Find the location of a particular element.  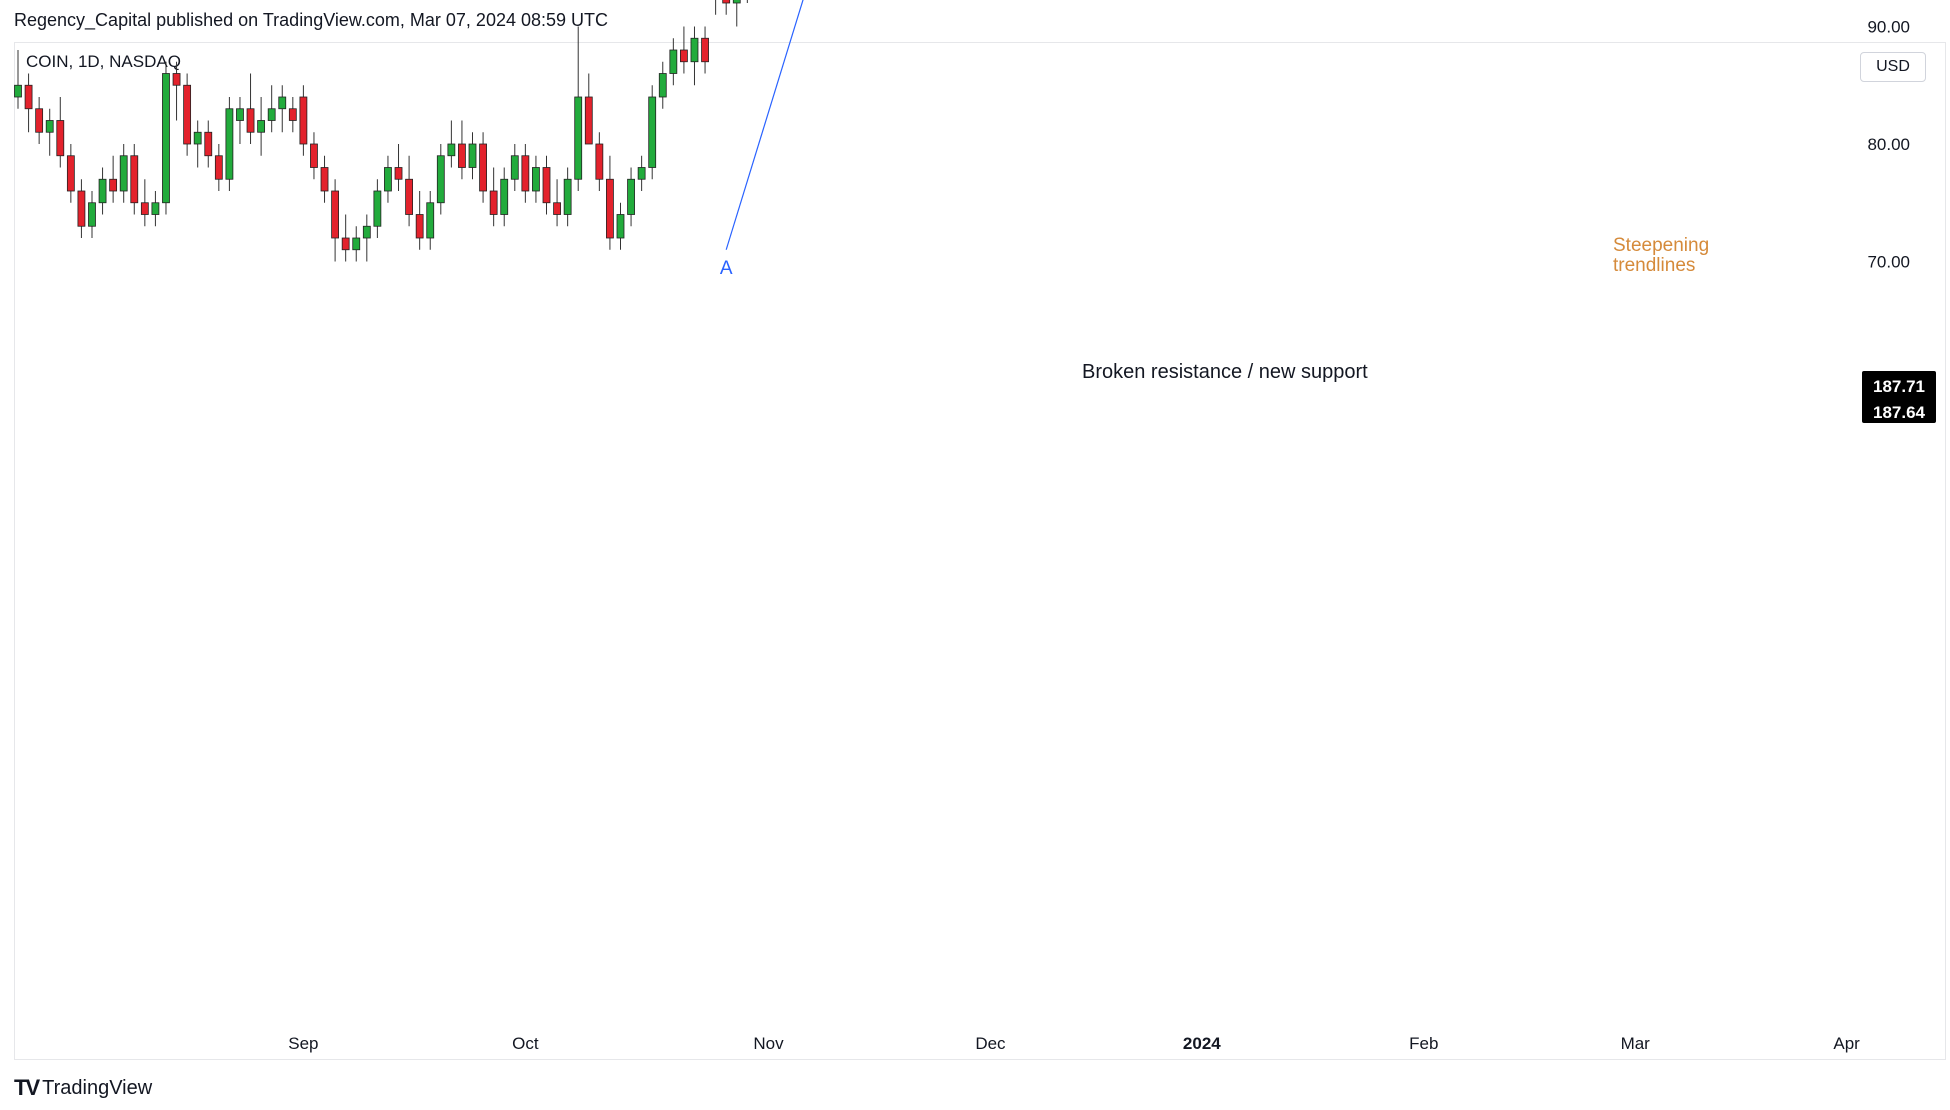

candle-body-up is located at coordinates (736, 2).